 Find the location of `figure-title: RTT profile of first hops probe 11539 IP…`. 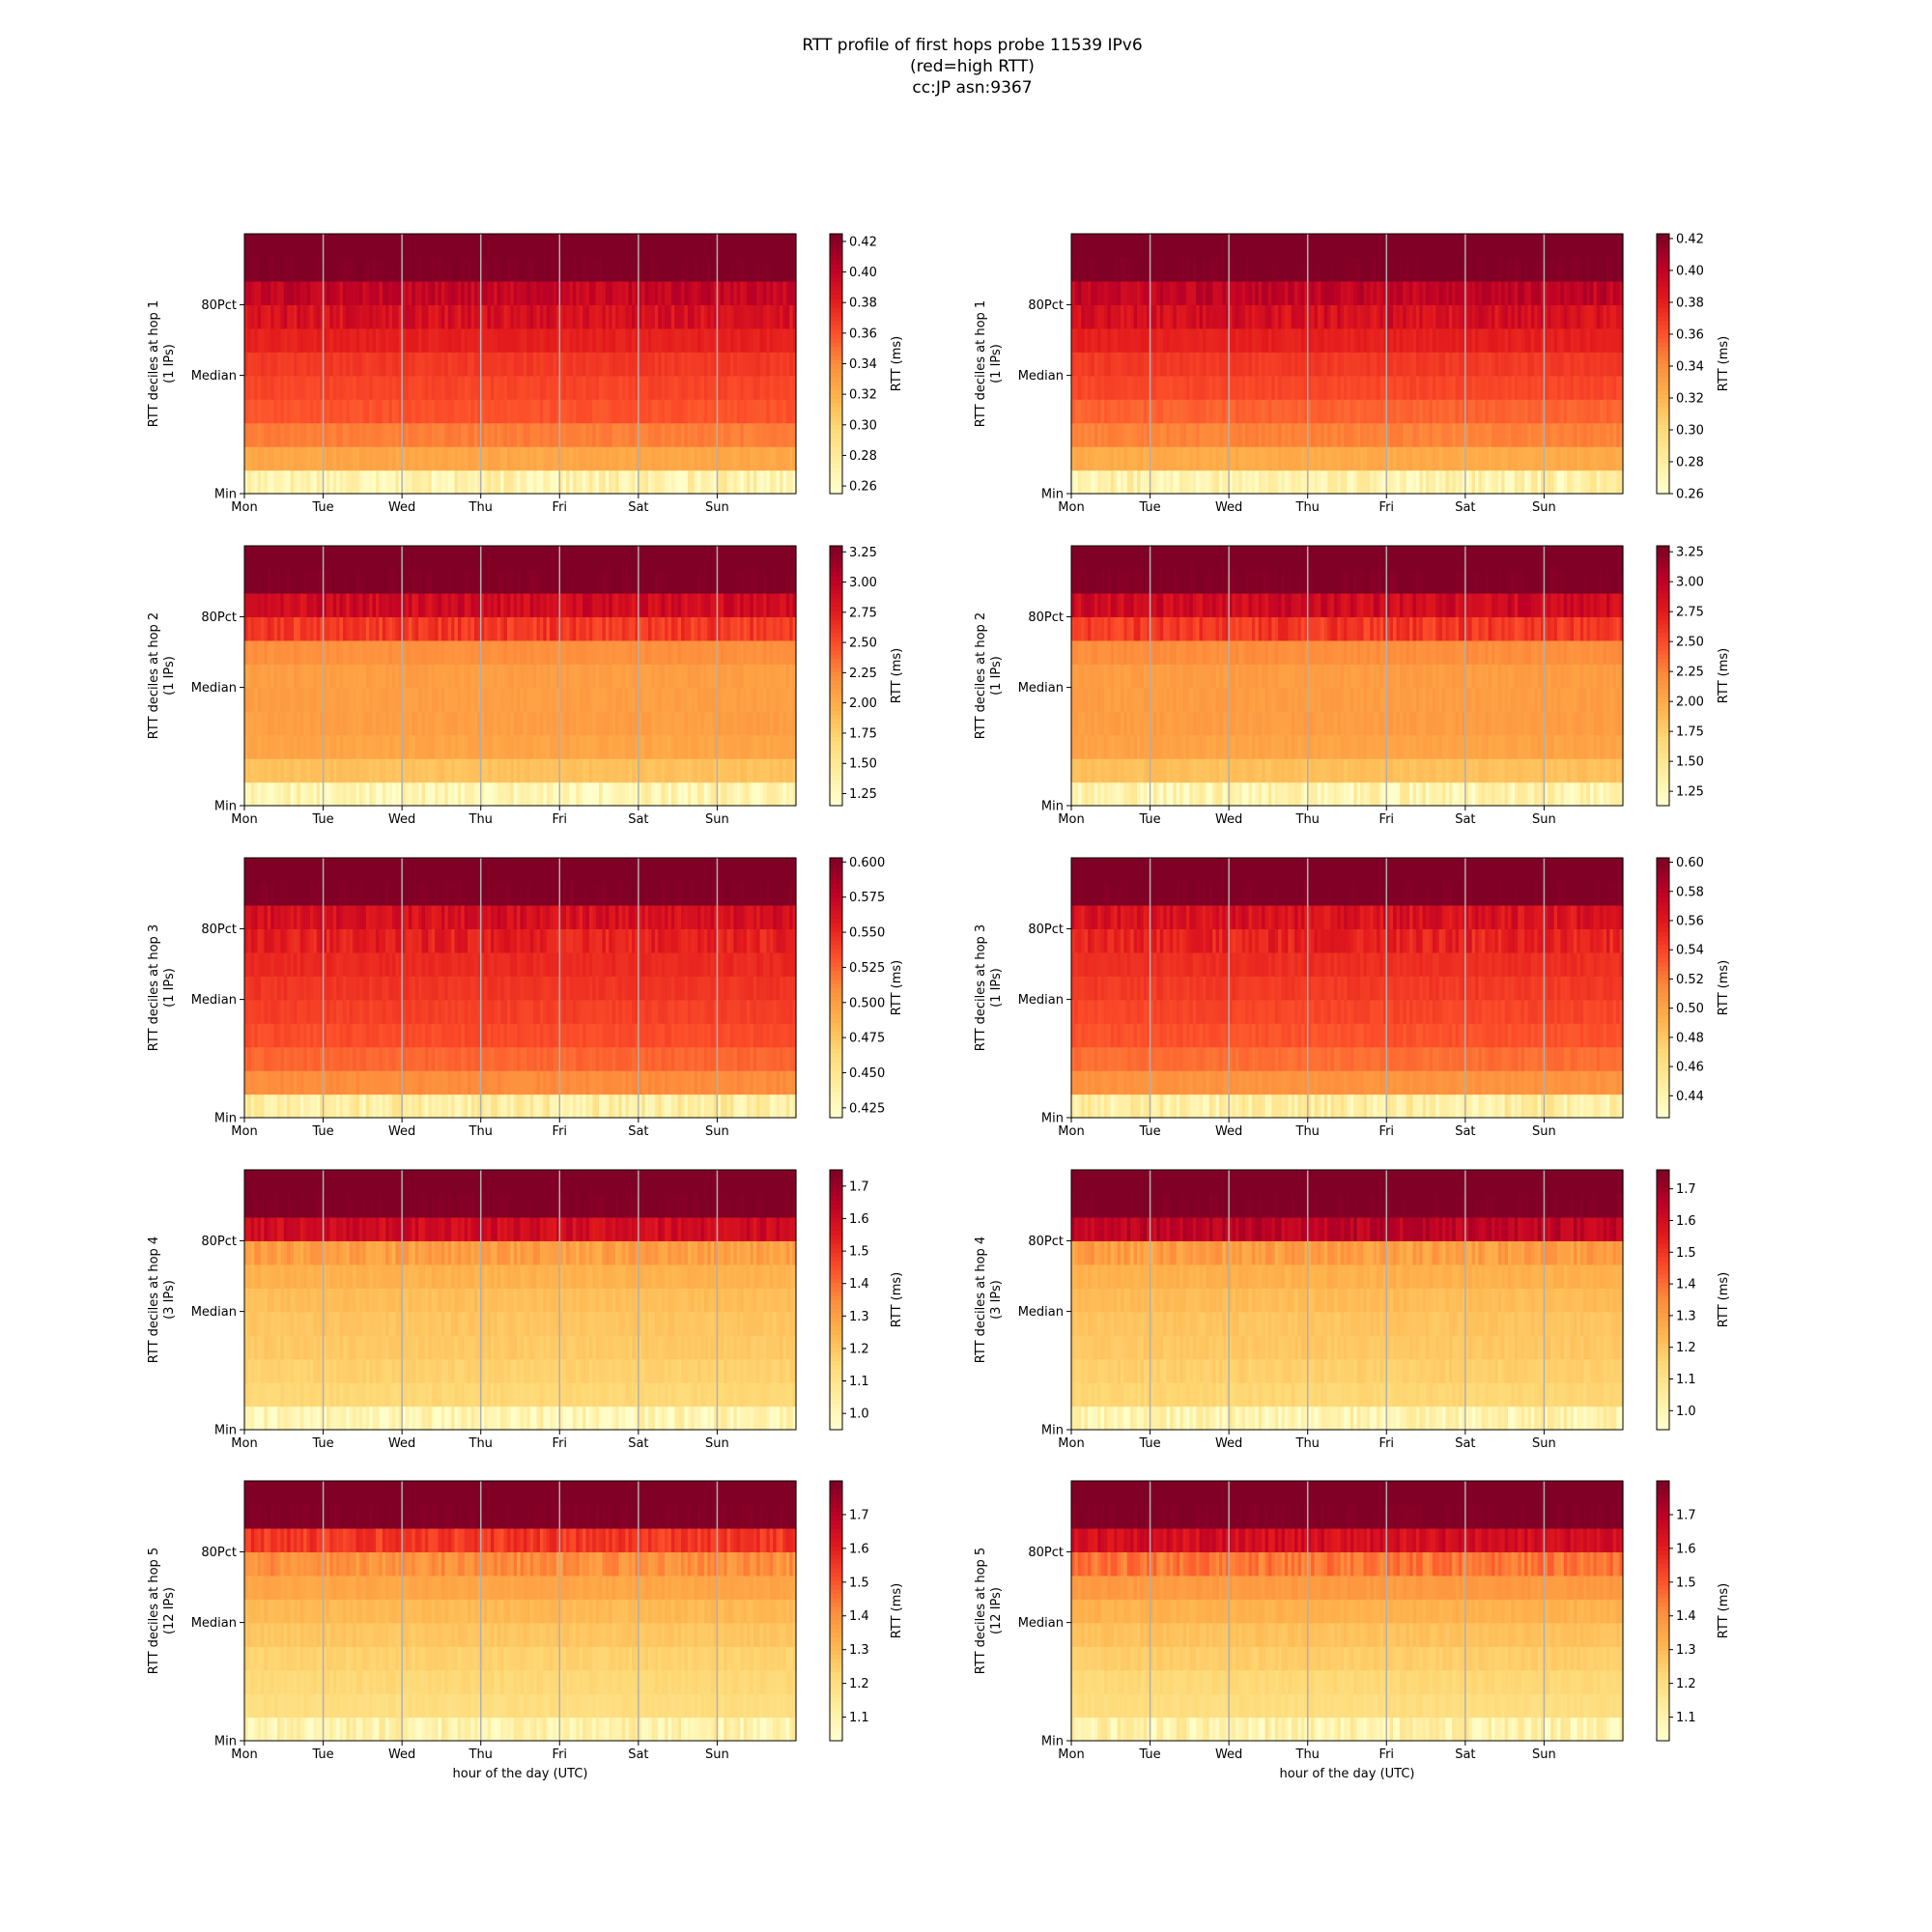

figure-title: RTT profile of first hops probe 11539 IP… is located at coordinates (966, 67).